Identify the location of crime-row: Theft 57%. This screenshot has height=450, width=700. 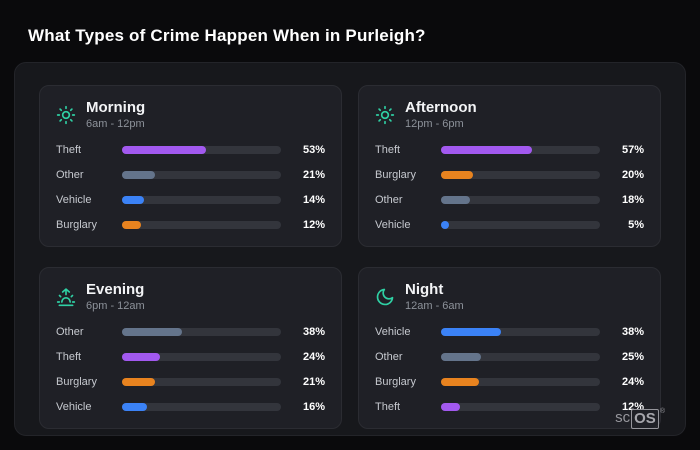
(509, 150).